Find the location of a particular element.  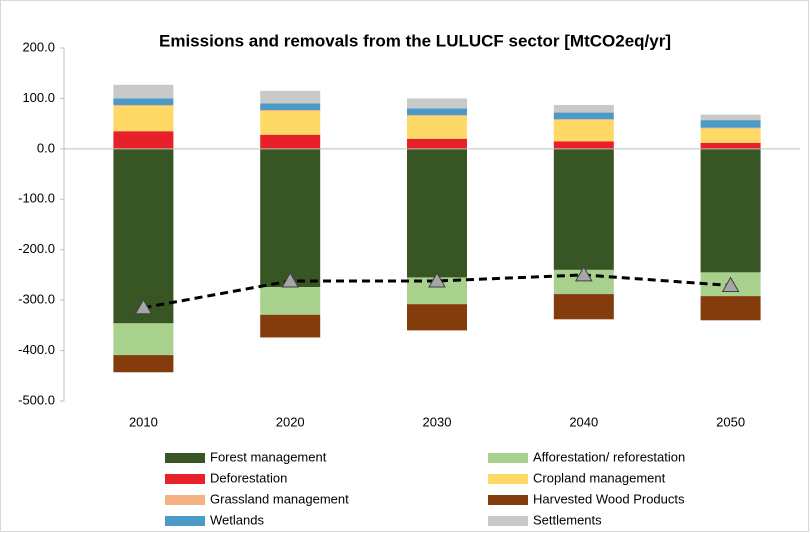

legend-label: Deforestation is located at coordinates (248, 477).